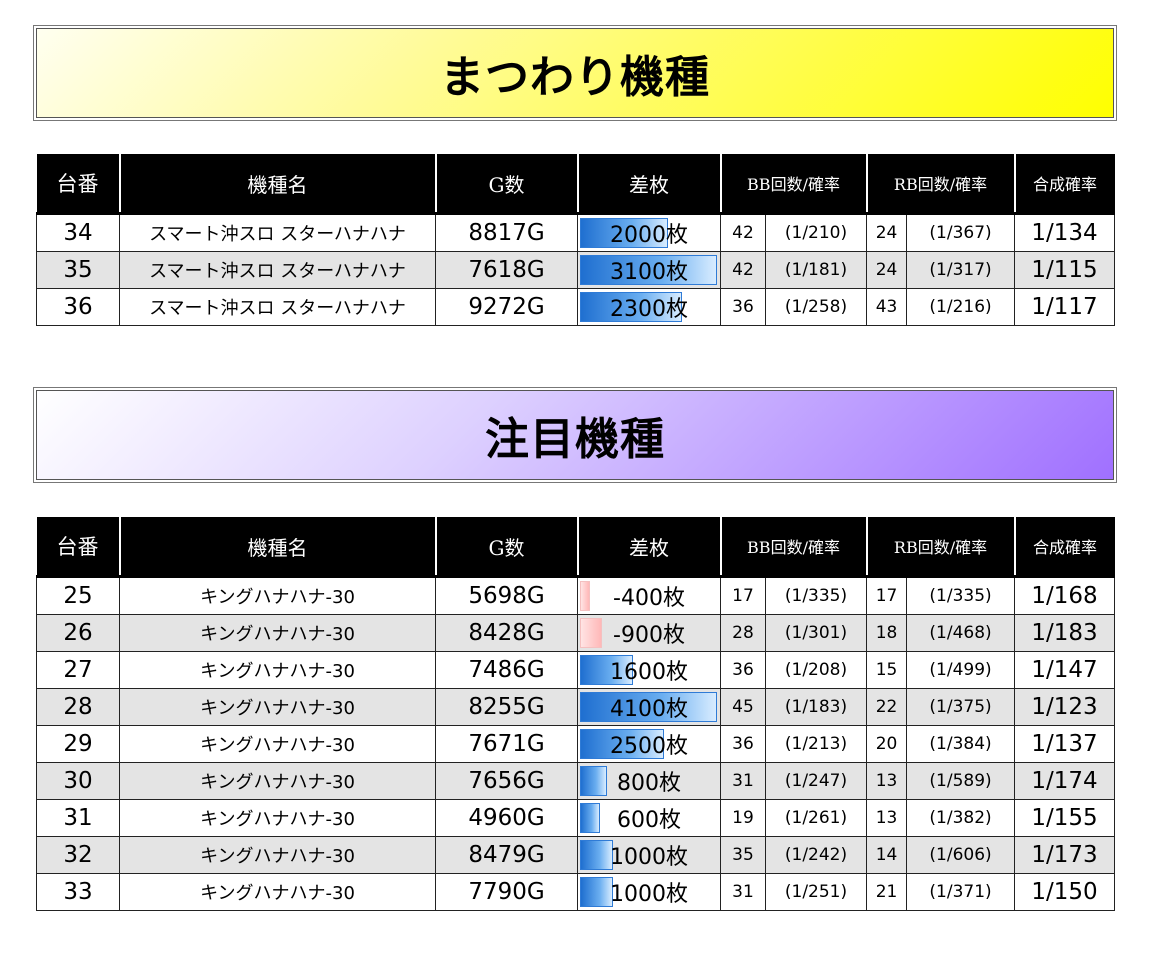 This screenshot has width=1159, height=960. Describe the element at coordinates (649, 820) in the screenshot. I see `diff-value: 600枚` at that location.